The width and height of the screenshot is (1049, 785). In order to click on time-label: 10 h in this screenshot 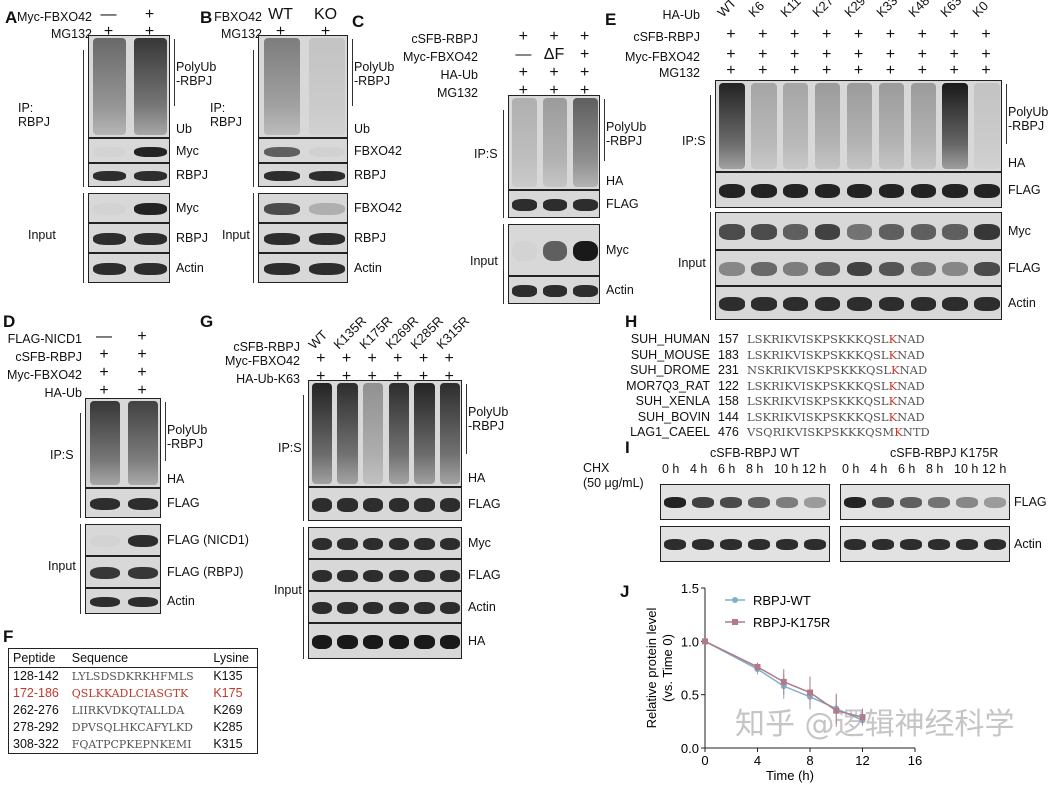, I will do `click(786, 469)`.